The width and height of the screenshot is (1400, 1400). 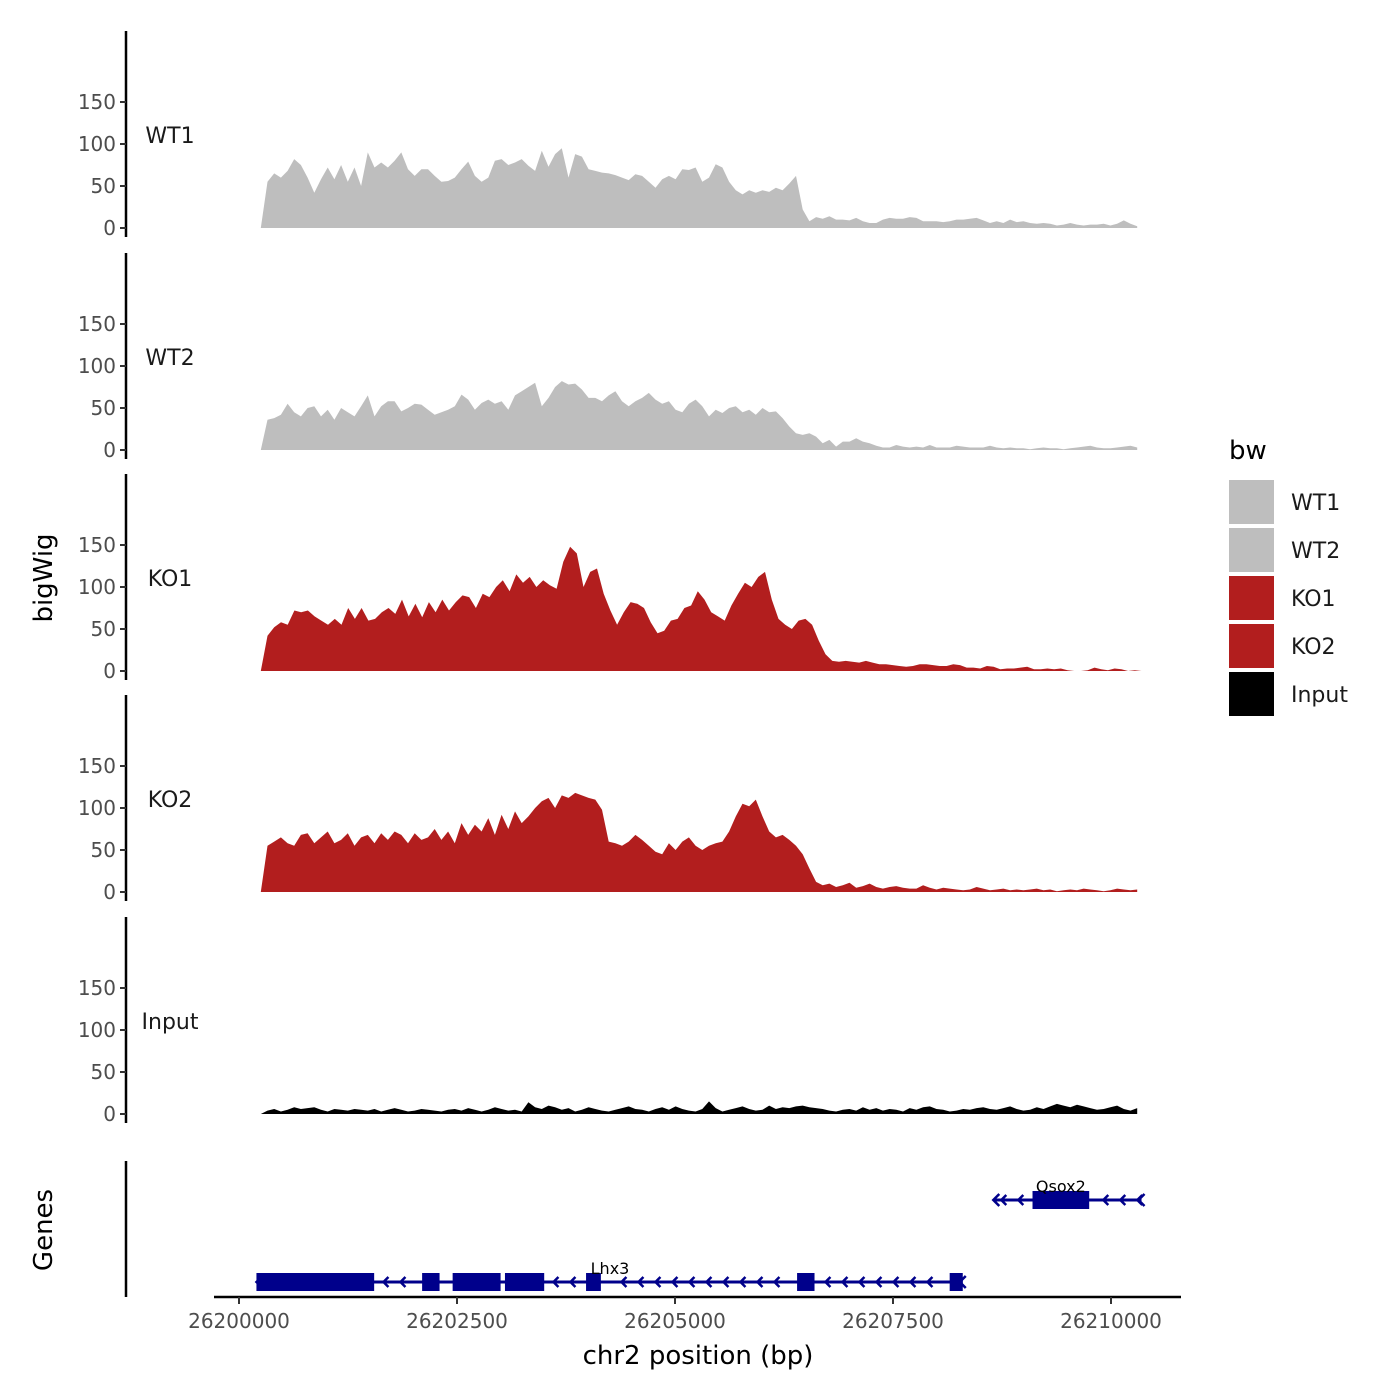 I want to click on coverage-area-wt1, so click(x=699, y=188).